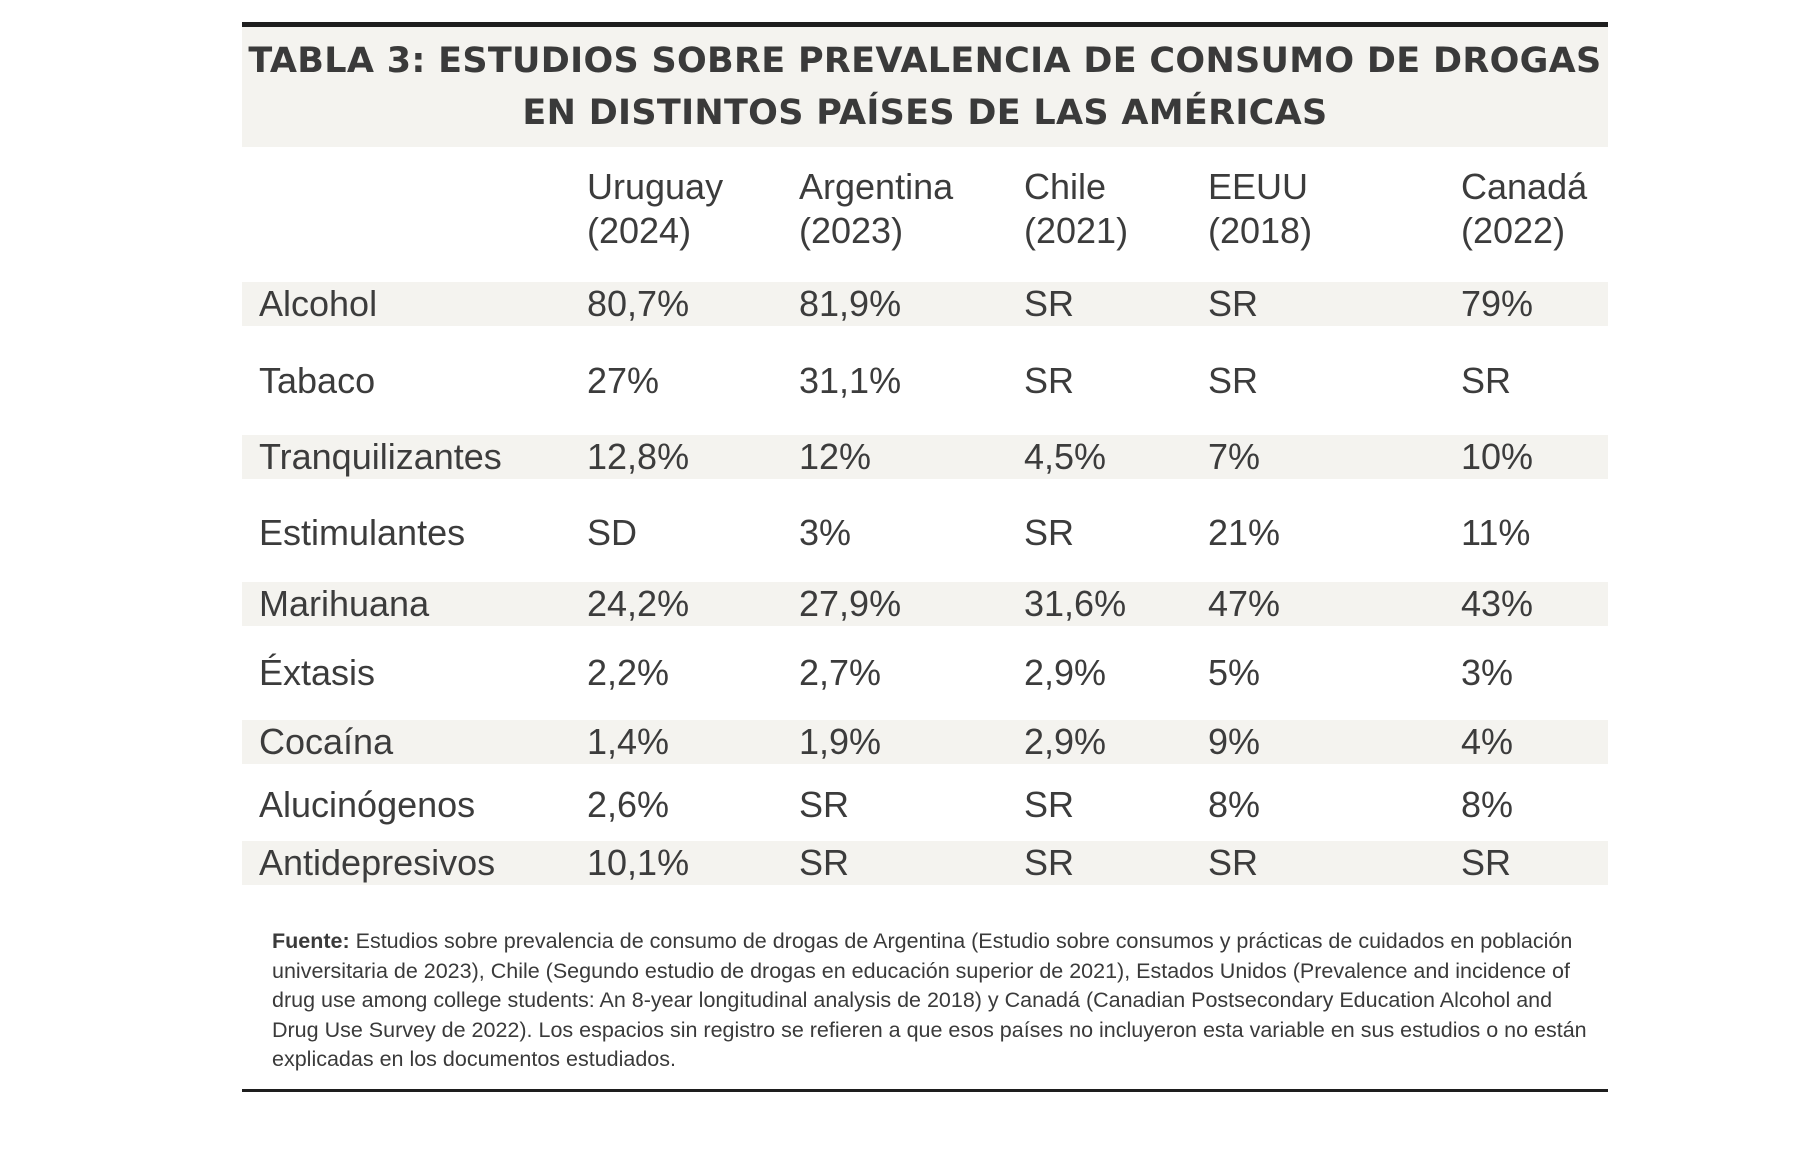 Image resolution: width=1798 pixels, height=1162 pixels. What do you see at coordinates (1076, 230) in the screenshot?
I see `column-header-year: (2021)` at bounding box center [1076, 230].